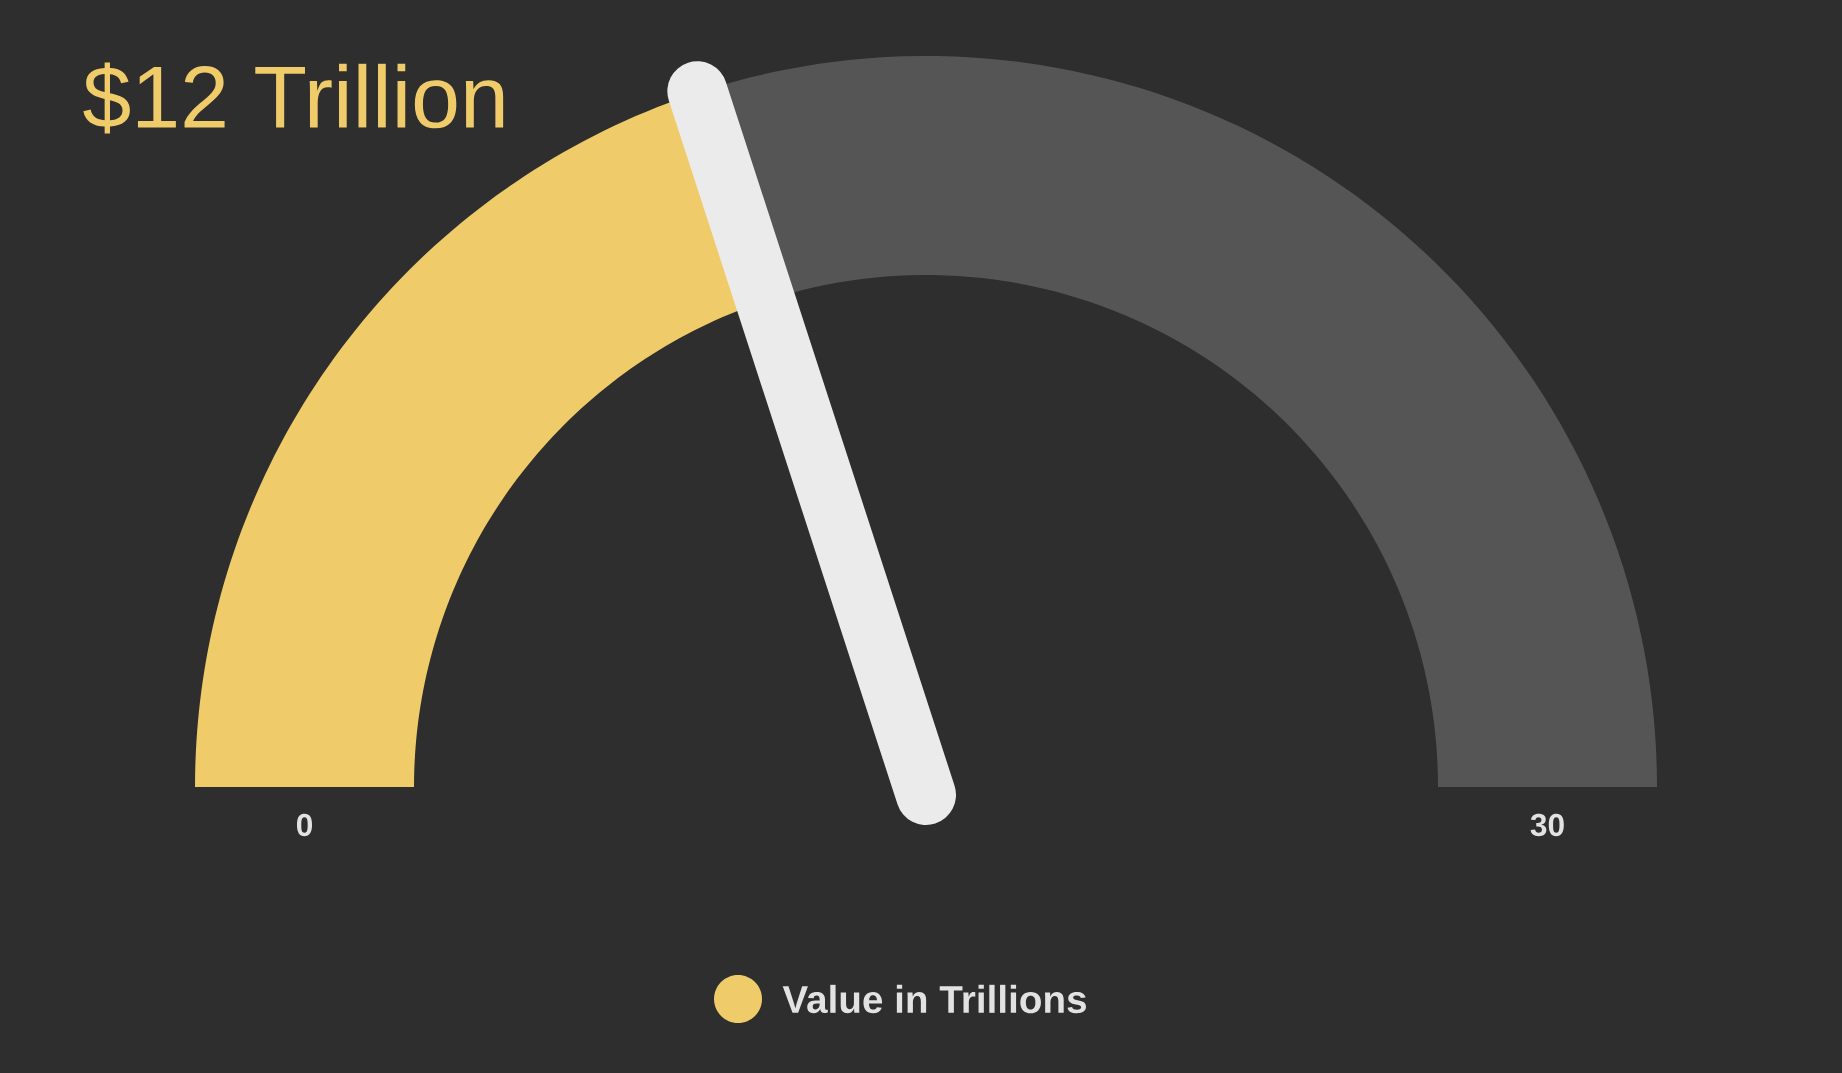 This screenshot has height=1073, width=1842. Describe the element at coordinates (1547, 825) in the screenshot. I see `text: 30` at that location.